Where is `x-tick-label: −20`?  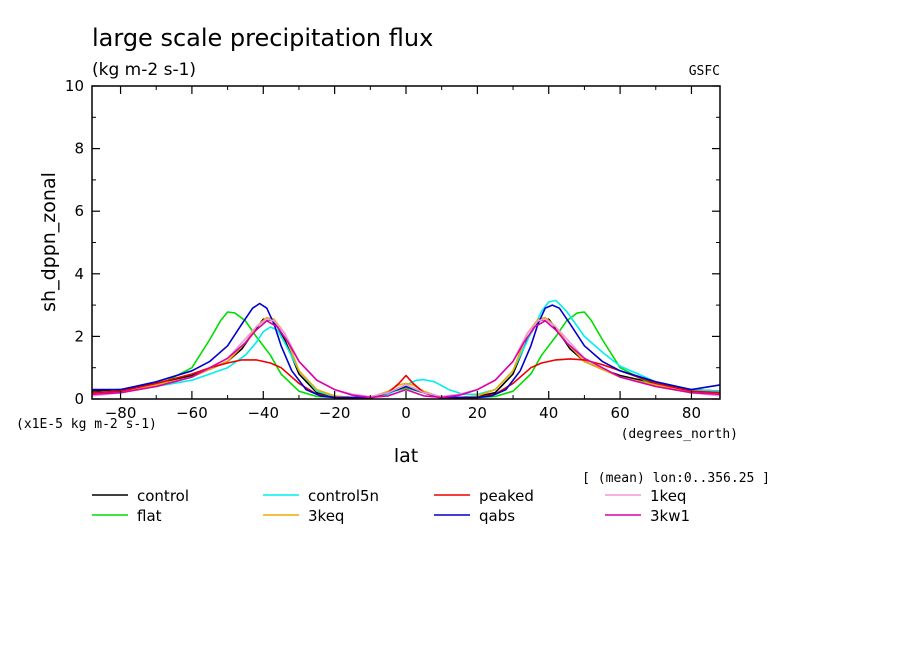 x-tick-label: −20 is located at coordinates (335, 413).